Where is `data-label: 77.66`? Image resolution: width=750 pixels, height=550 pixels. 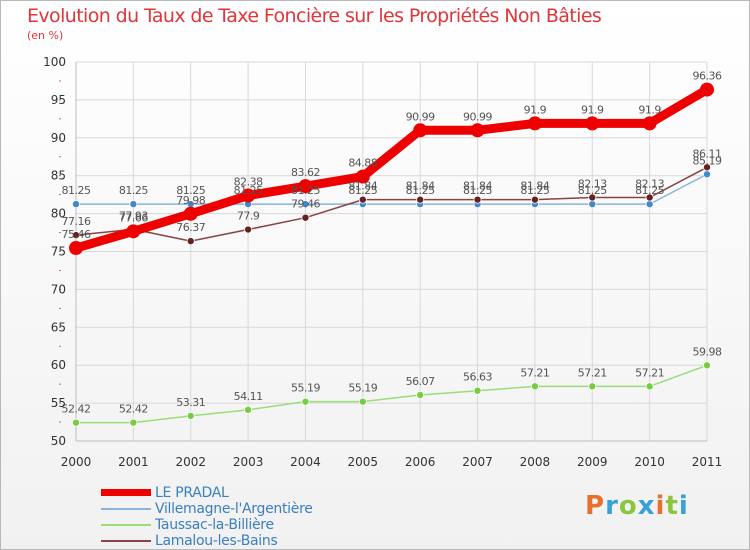
data-label: 77.66 is located at coordinates (133, 217).